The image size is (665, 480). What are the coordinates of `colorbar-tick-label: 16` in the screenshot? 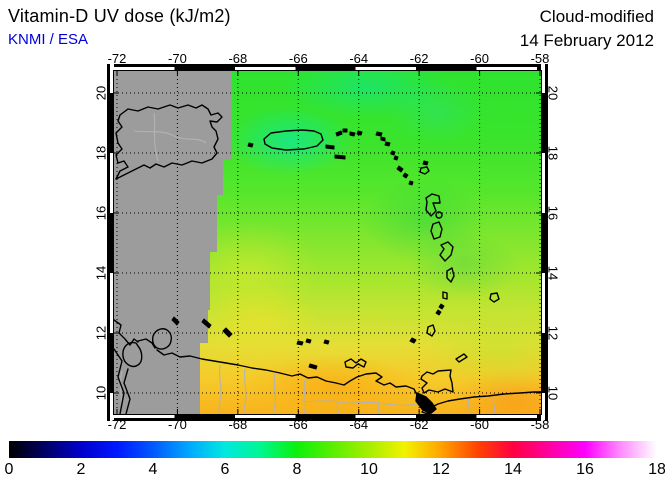 It's located at (585, 469).